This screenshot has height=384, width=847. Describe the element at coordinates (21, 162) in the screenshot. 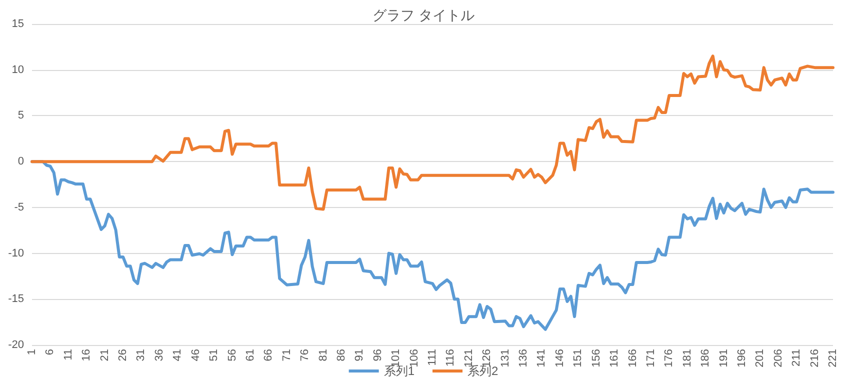

I see `y-tick-label: 0` at that location.